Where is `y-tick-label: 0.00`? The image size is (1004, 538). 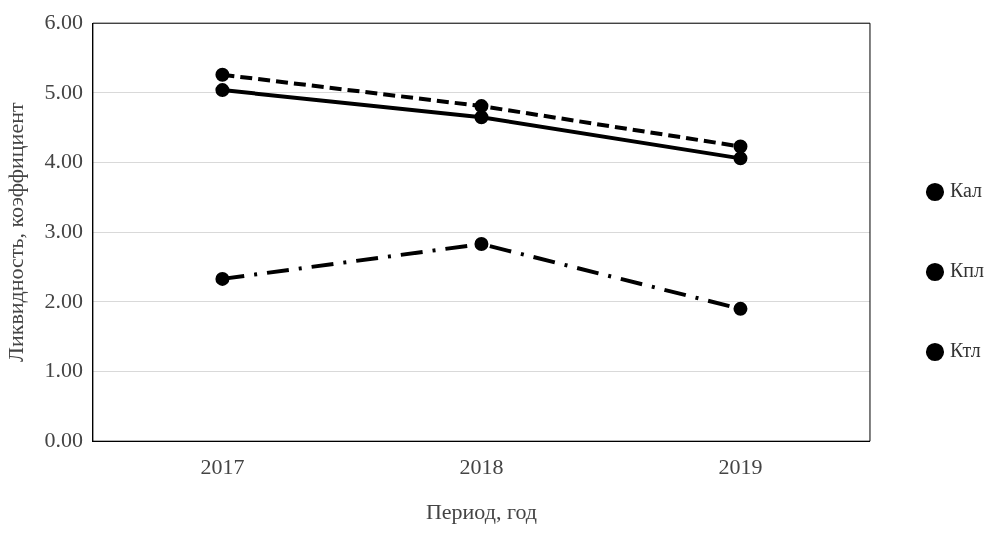
y-tick-label: 0.00 is located at coordinates (63, 439).